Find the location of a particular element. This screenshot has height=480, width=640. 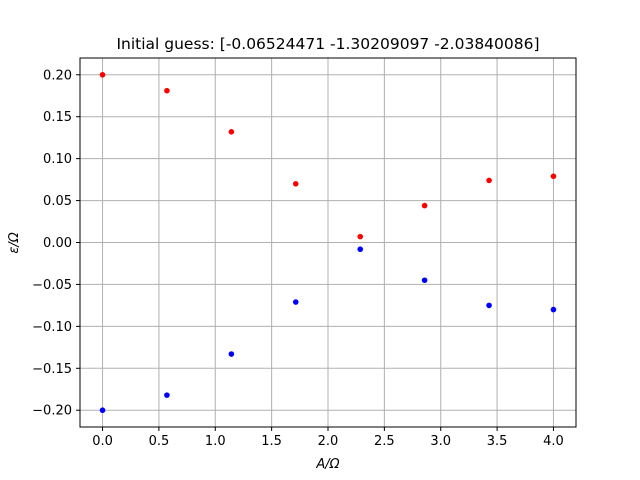

y-tick-label: 0.20 is located at coordinates (57, 75).